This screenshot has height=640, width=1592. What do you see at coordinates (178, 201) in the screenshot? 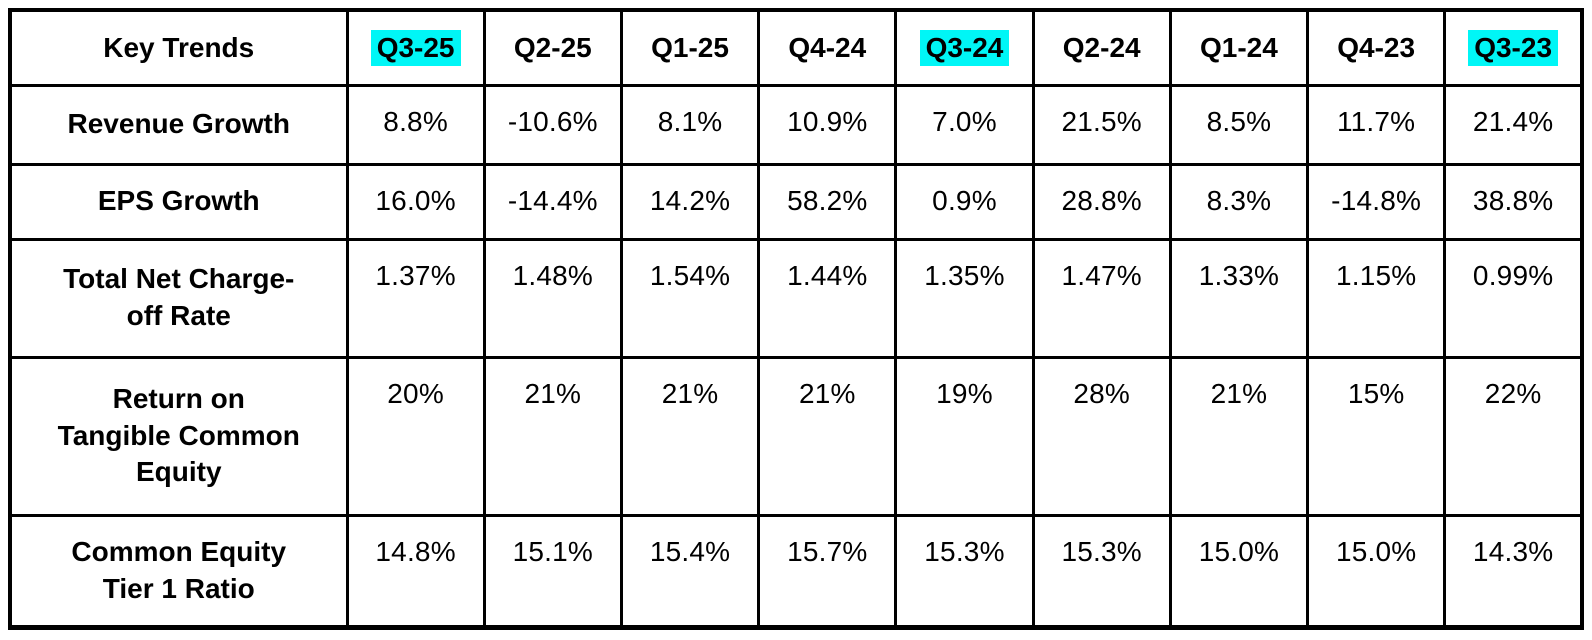
I see `row-label: EPS Growth` at bounding box center [178, 201].